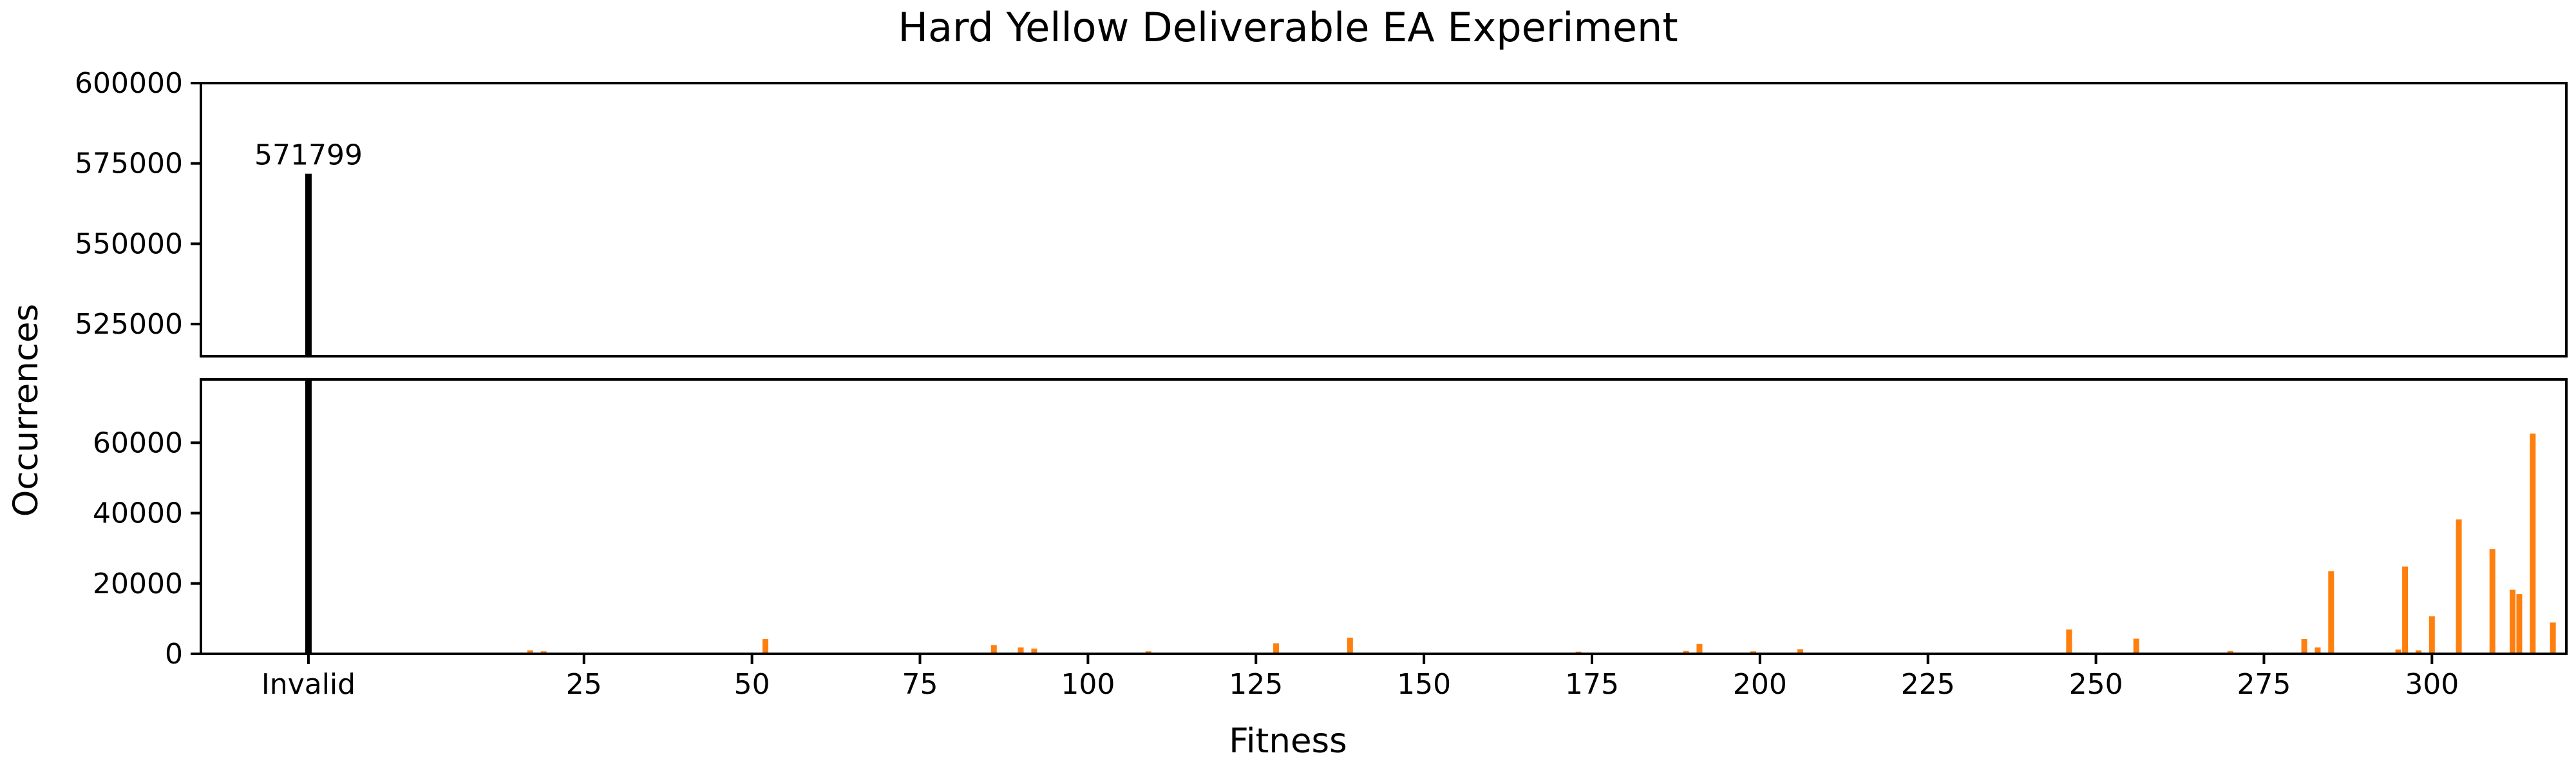  Describe the element at coordinates (138, 442) in the screenshot. I see `lower-y-tick-label: 60000` at that location.